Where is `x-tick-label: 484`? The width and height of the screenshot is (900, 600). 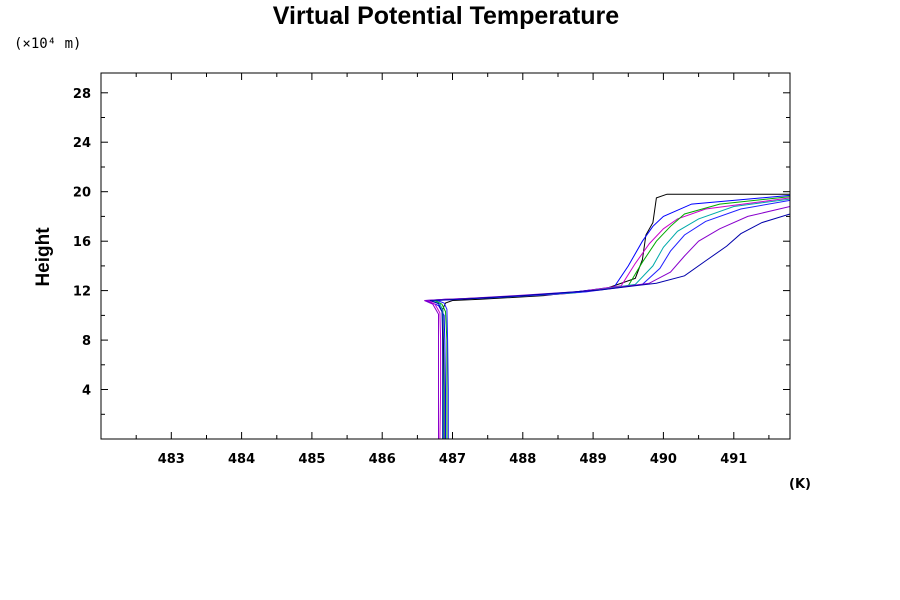
x-tick-label: 484 is located at coordinates (241, 459).